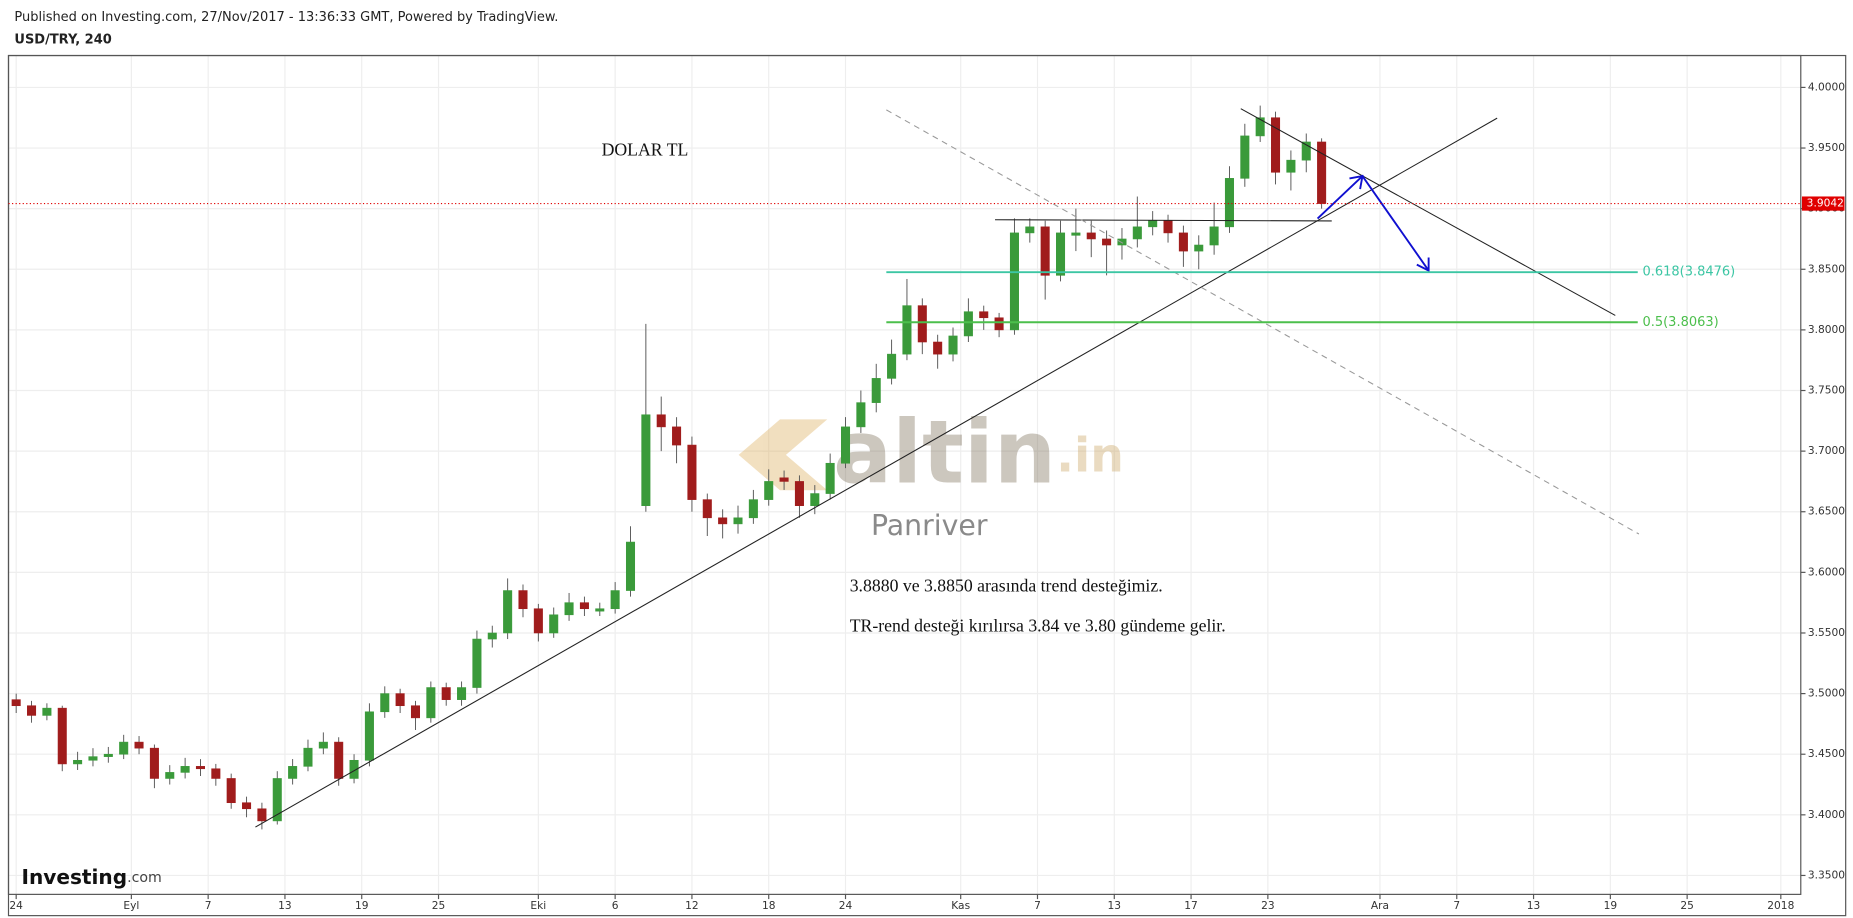  I want to click on watermark-icon, so click(783, 455).